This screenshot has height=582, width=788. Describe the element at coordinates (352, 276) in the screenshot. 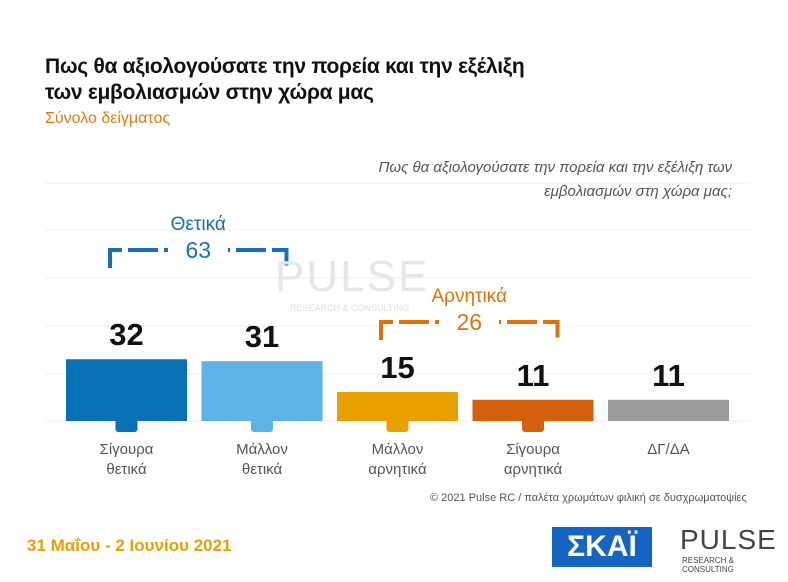

I see `watermark: PULSE` at that location.